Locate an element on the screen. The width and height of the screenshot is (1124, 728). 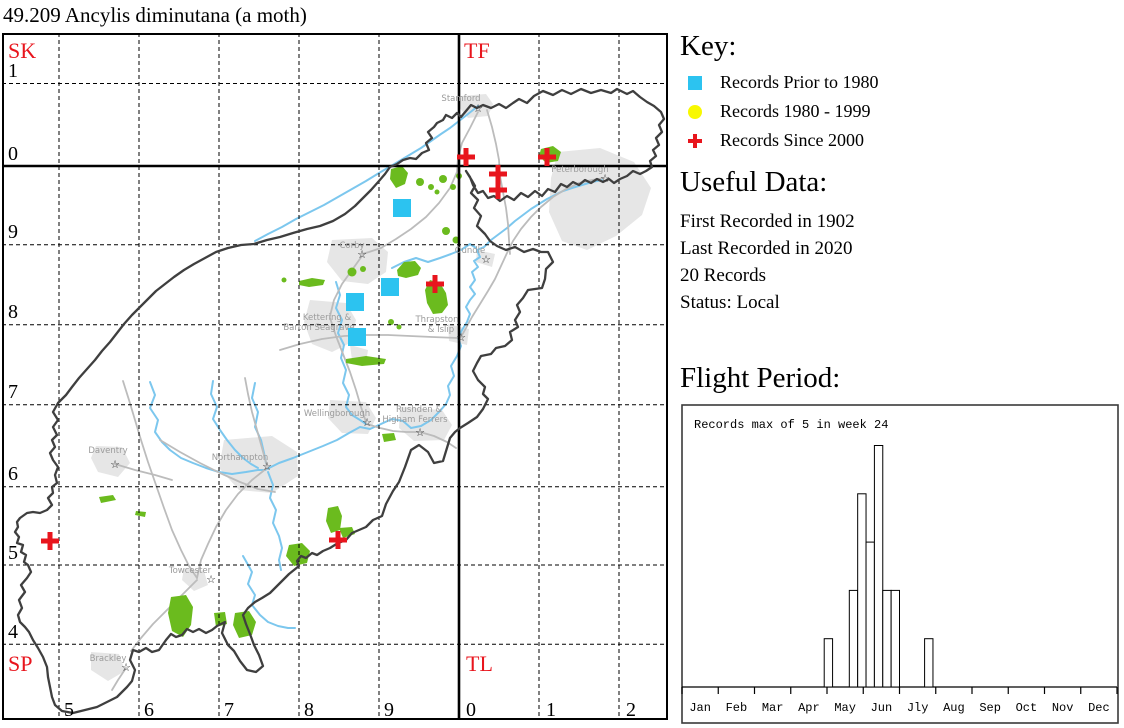
square-icon is located at coordinates (695, 83).